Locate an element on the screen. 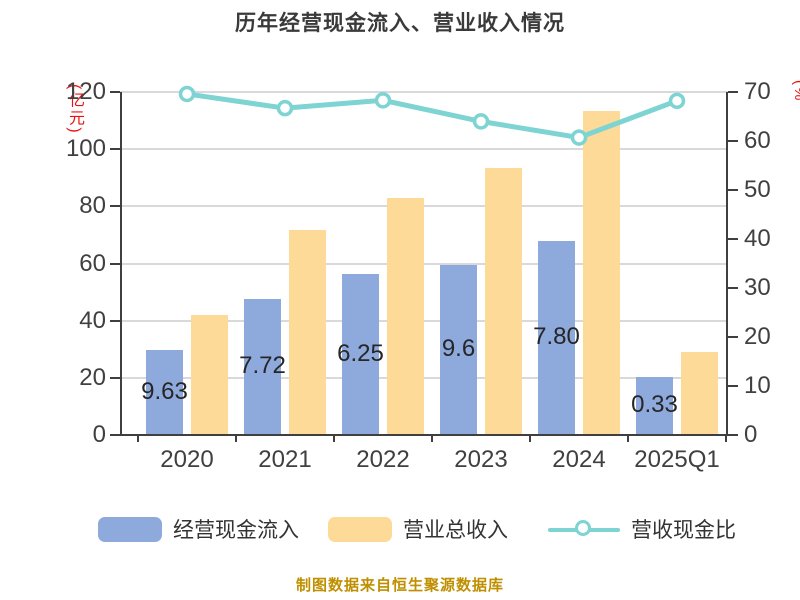 The image size is (800, 600). legend-label-revenue: 营业总收入 is located at coordinates (455, 530).